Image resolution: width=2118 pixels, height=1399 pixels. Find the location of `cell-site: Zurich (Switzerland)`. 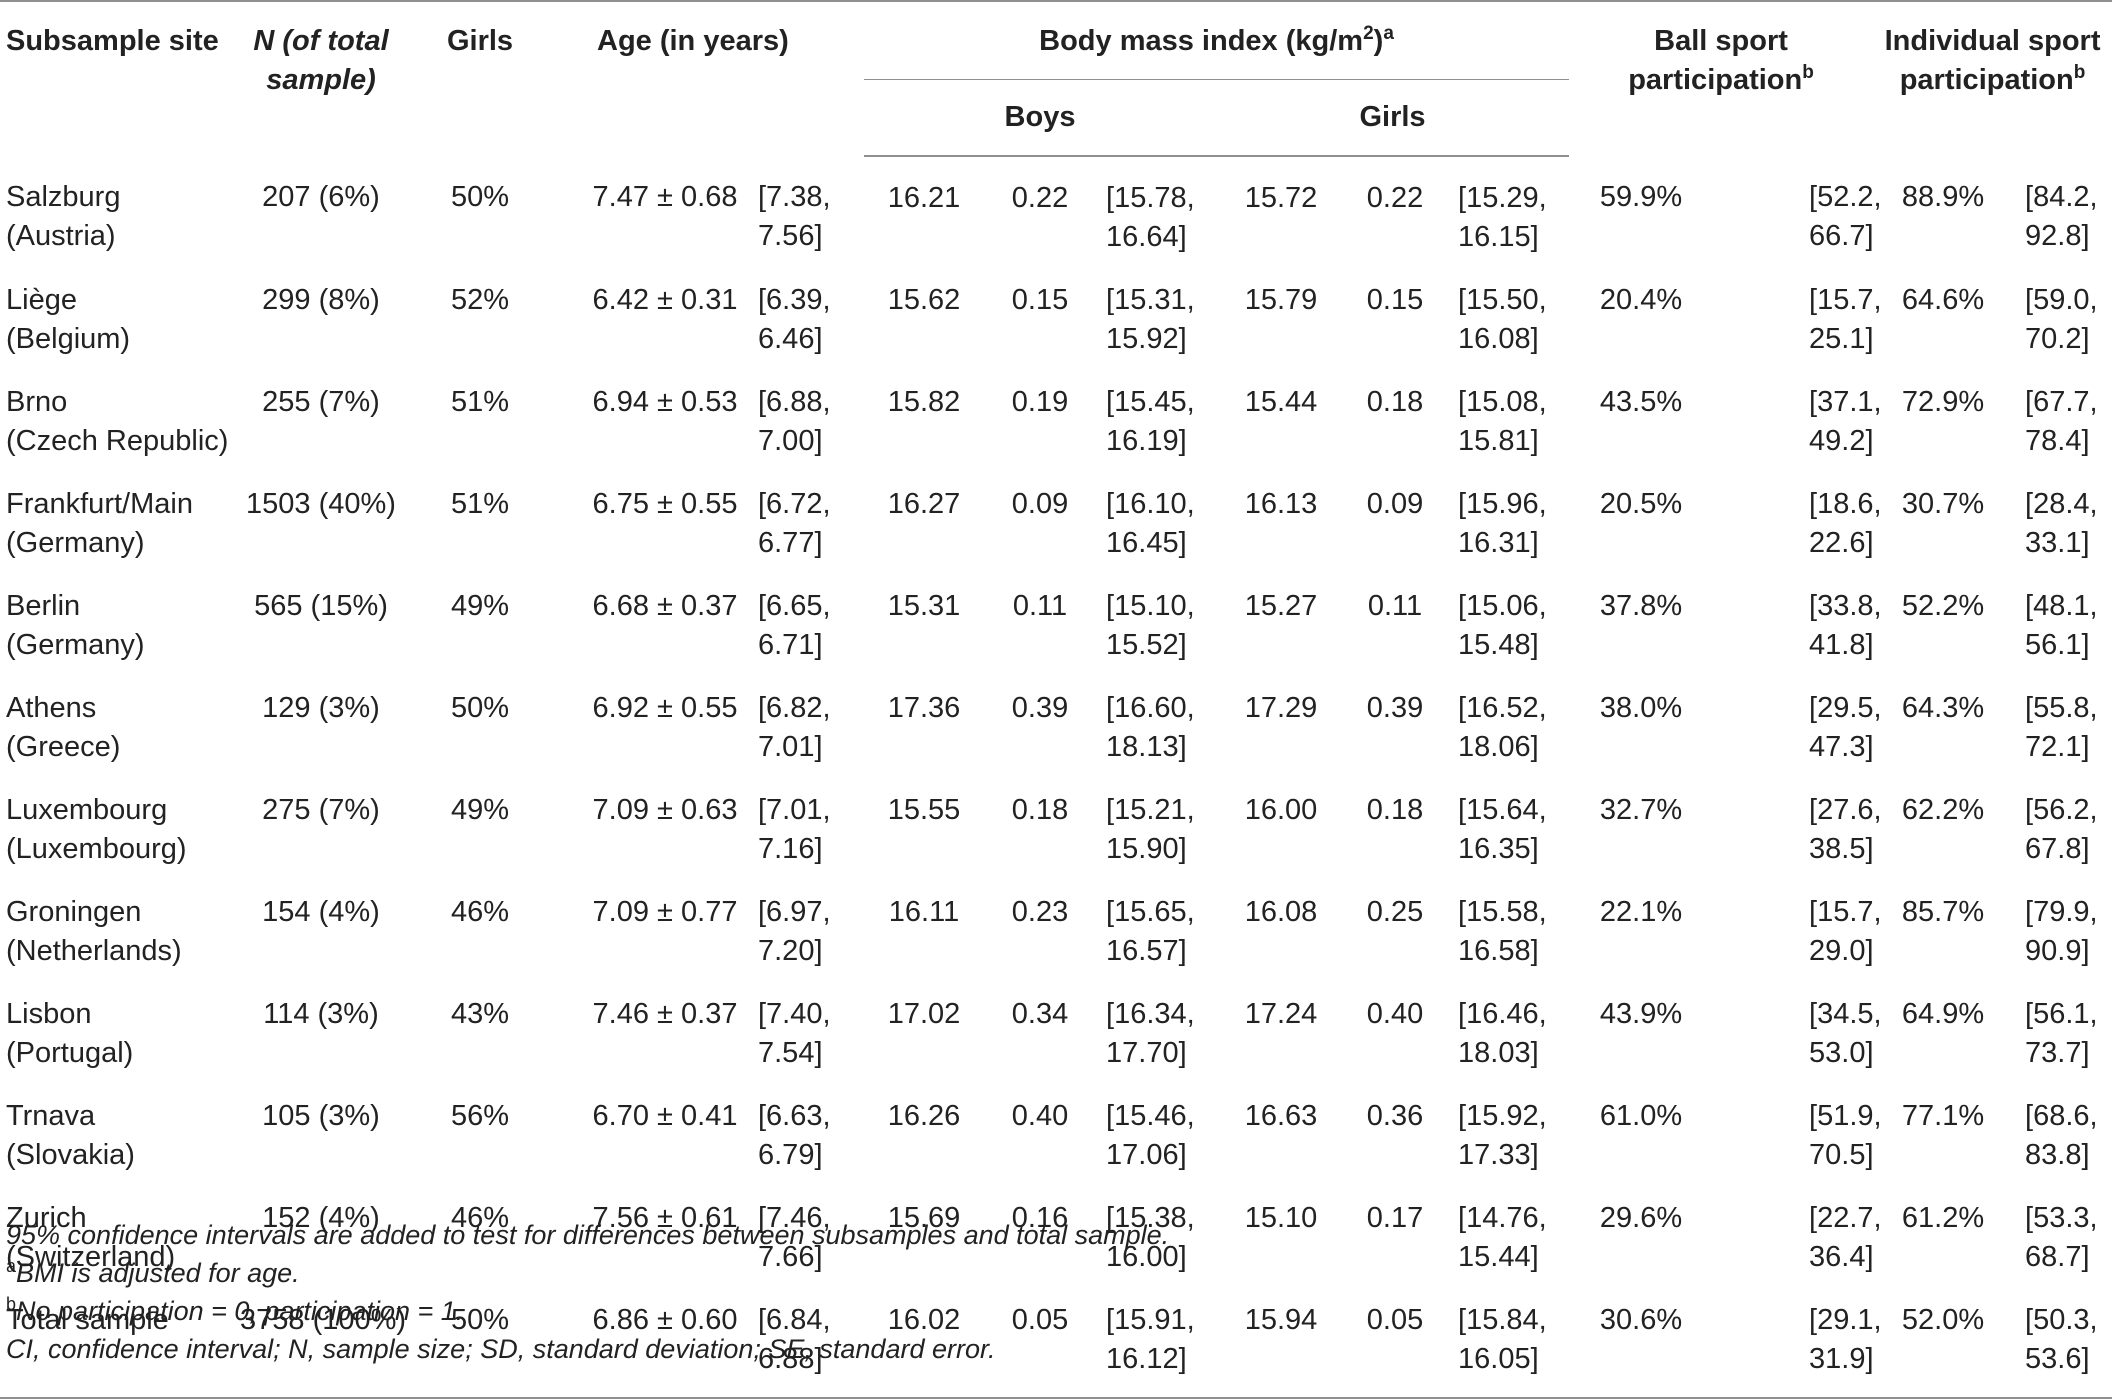

cell-site: Zurich (Switzerland) is located at coordinates (120, 1228).